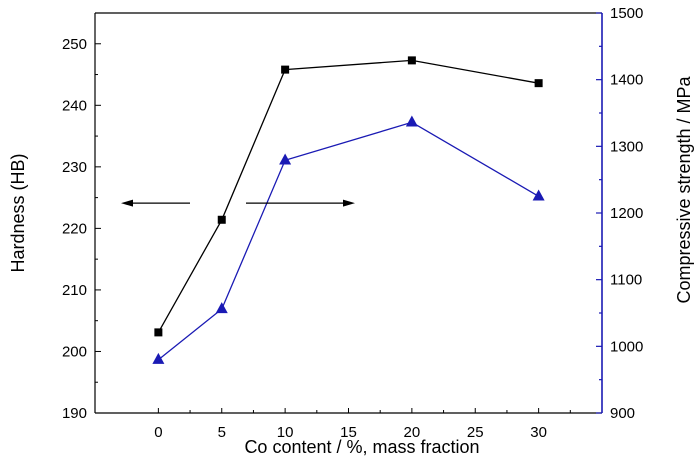 The image size is (700, 460). What do you see at coordinates (18, 212) in the screenshot?
I see `y-axis-title: Hardness (HB)` at bounding box center [18, 212].